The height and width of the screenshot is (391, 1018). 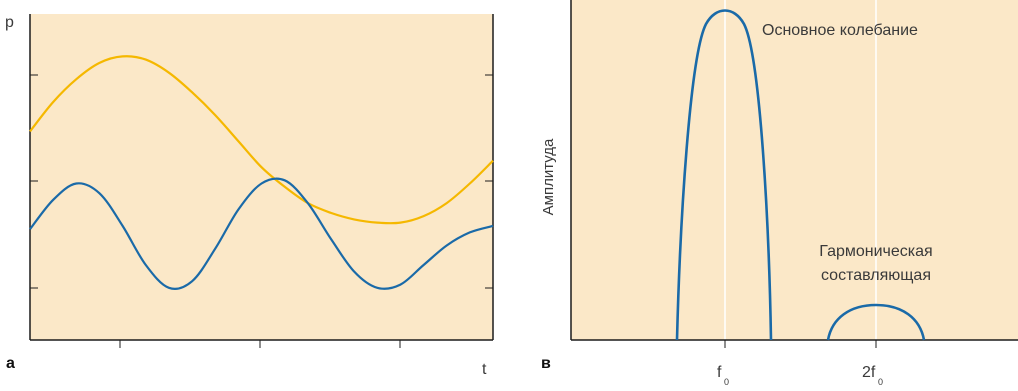 What do you see at coordinates (880, 382) in the screenshot?
I see `tick-label-2f0-sub: 0` at bounding box center [880, 382].